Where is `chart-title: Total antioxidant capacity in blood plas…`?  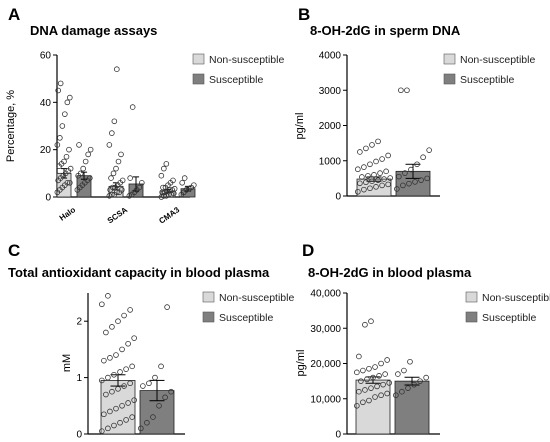
chart-title: Total antioxidant capacity in blood plas… is located at coordinates (139, 272).